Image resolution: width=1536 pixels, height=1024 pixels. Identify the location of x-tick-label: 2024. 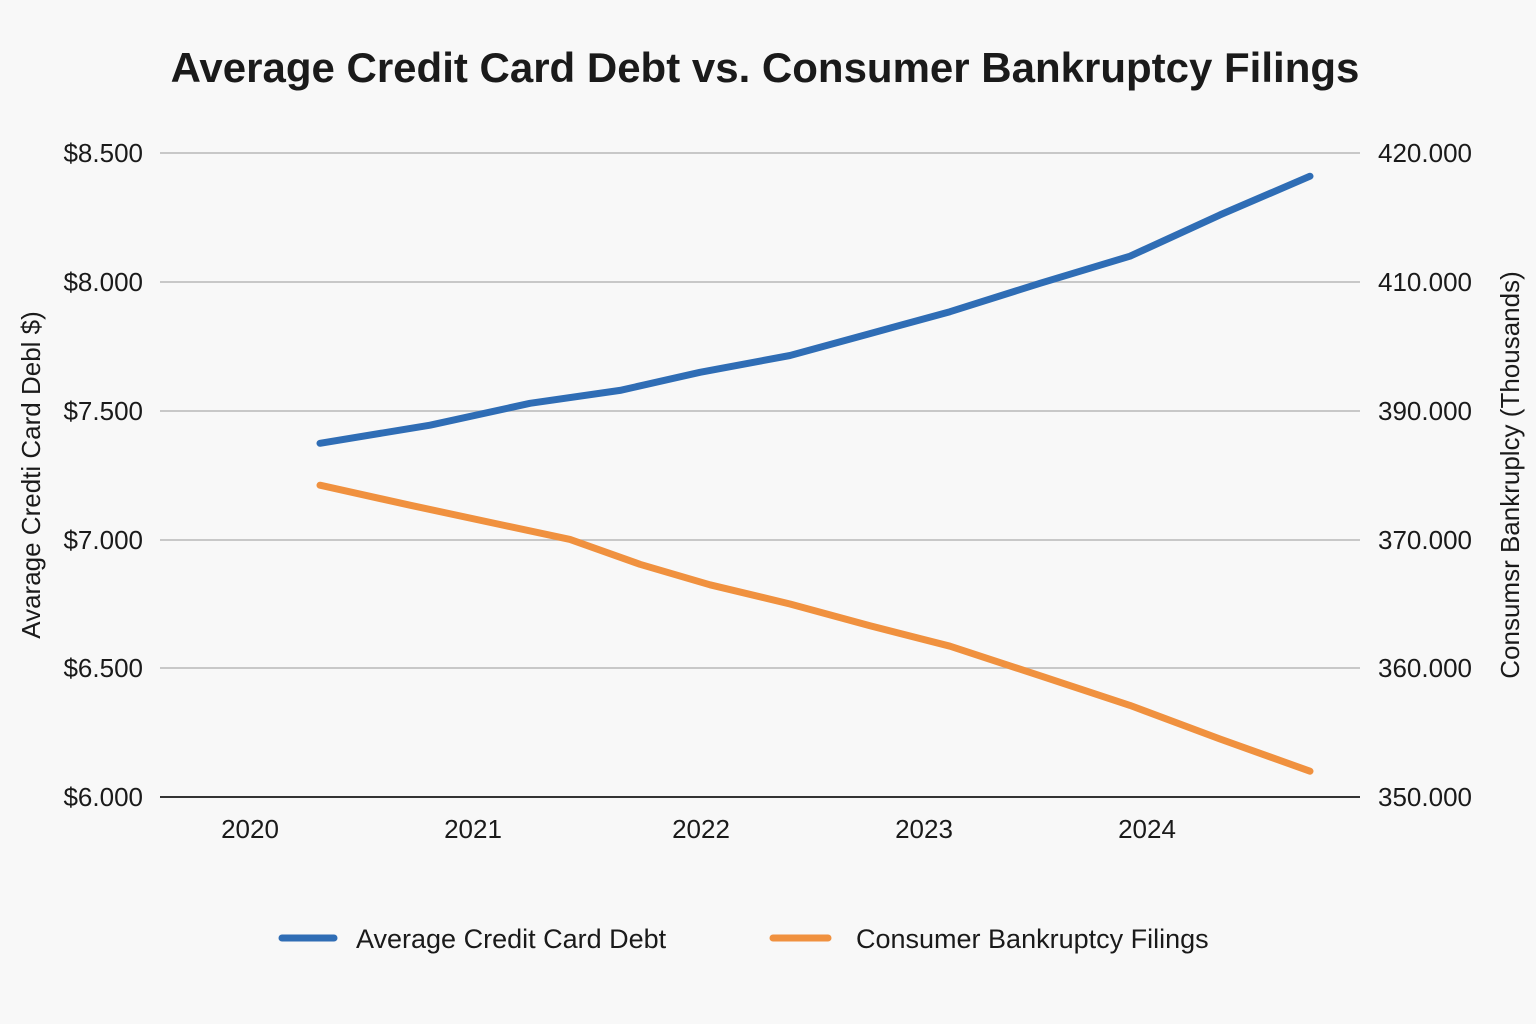
(1147, 829).